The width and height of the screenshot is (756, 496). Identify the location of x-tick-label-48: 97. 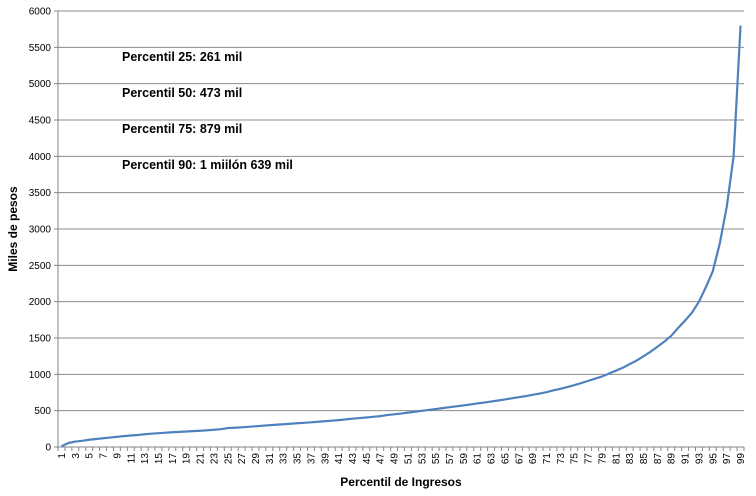
(727, 459).